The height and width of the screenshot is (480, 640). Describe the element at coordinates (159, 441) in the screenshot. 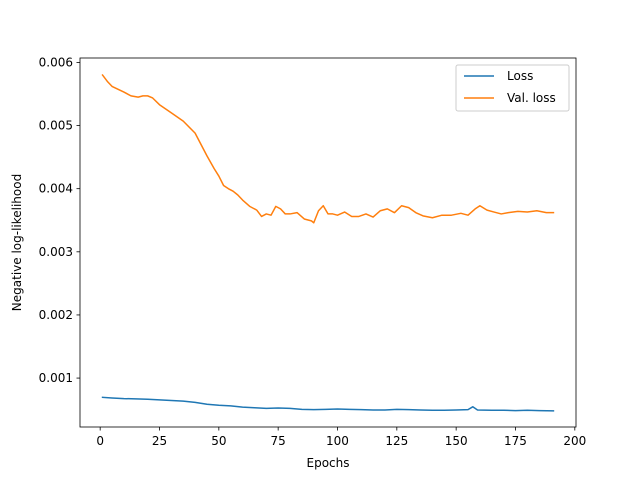

I see `x-tick-label: 25` at that location.